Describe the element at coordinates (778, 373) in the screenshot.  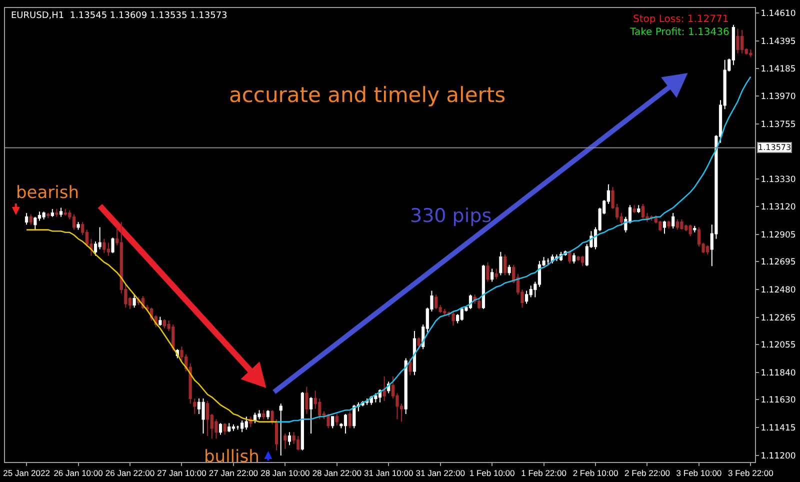
I see `y-tick-label: 1.11840` at that location.